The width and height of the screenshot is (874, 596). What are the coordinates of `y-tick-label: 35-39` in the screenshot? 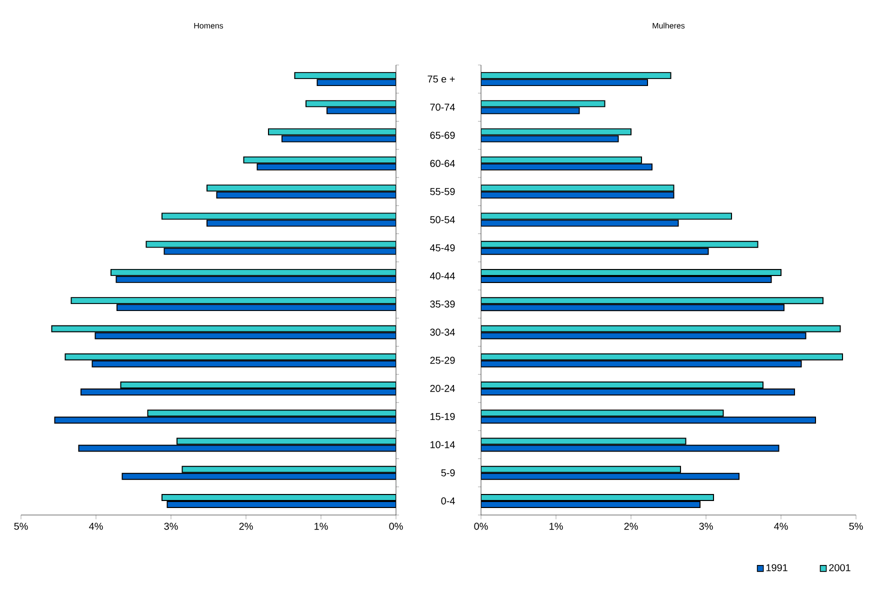 It's located at (442, 304).